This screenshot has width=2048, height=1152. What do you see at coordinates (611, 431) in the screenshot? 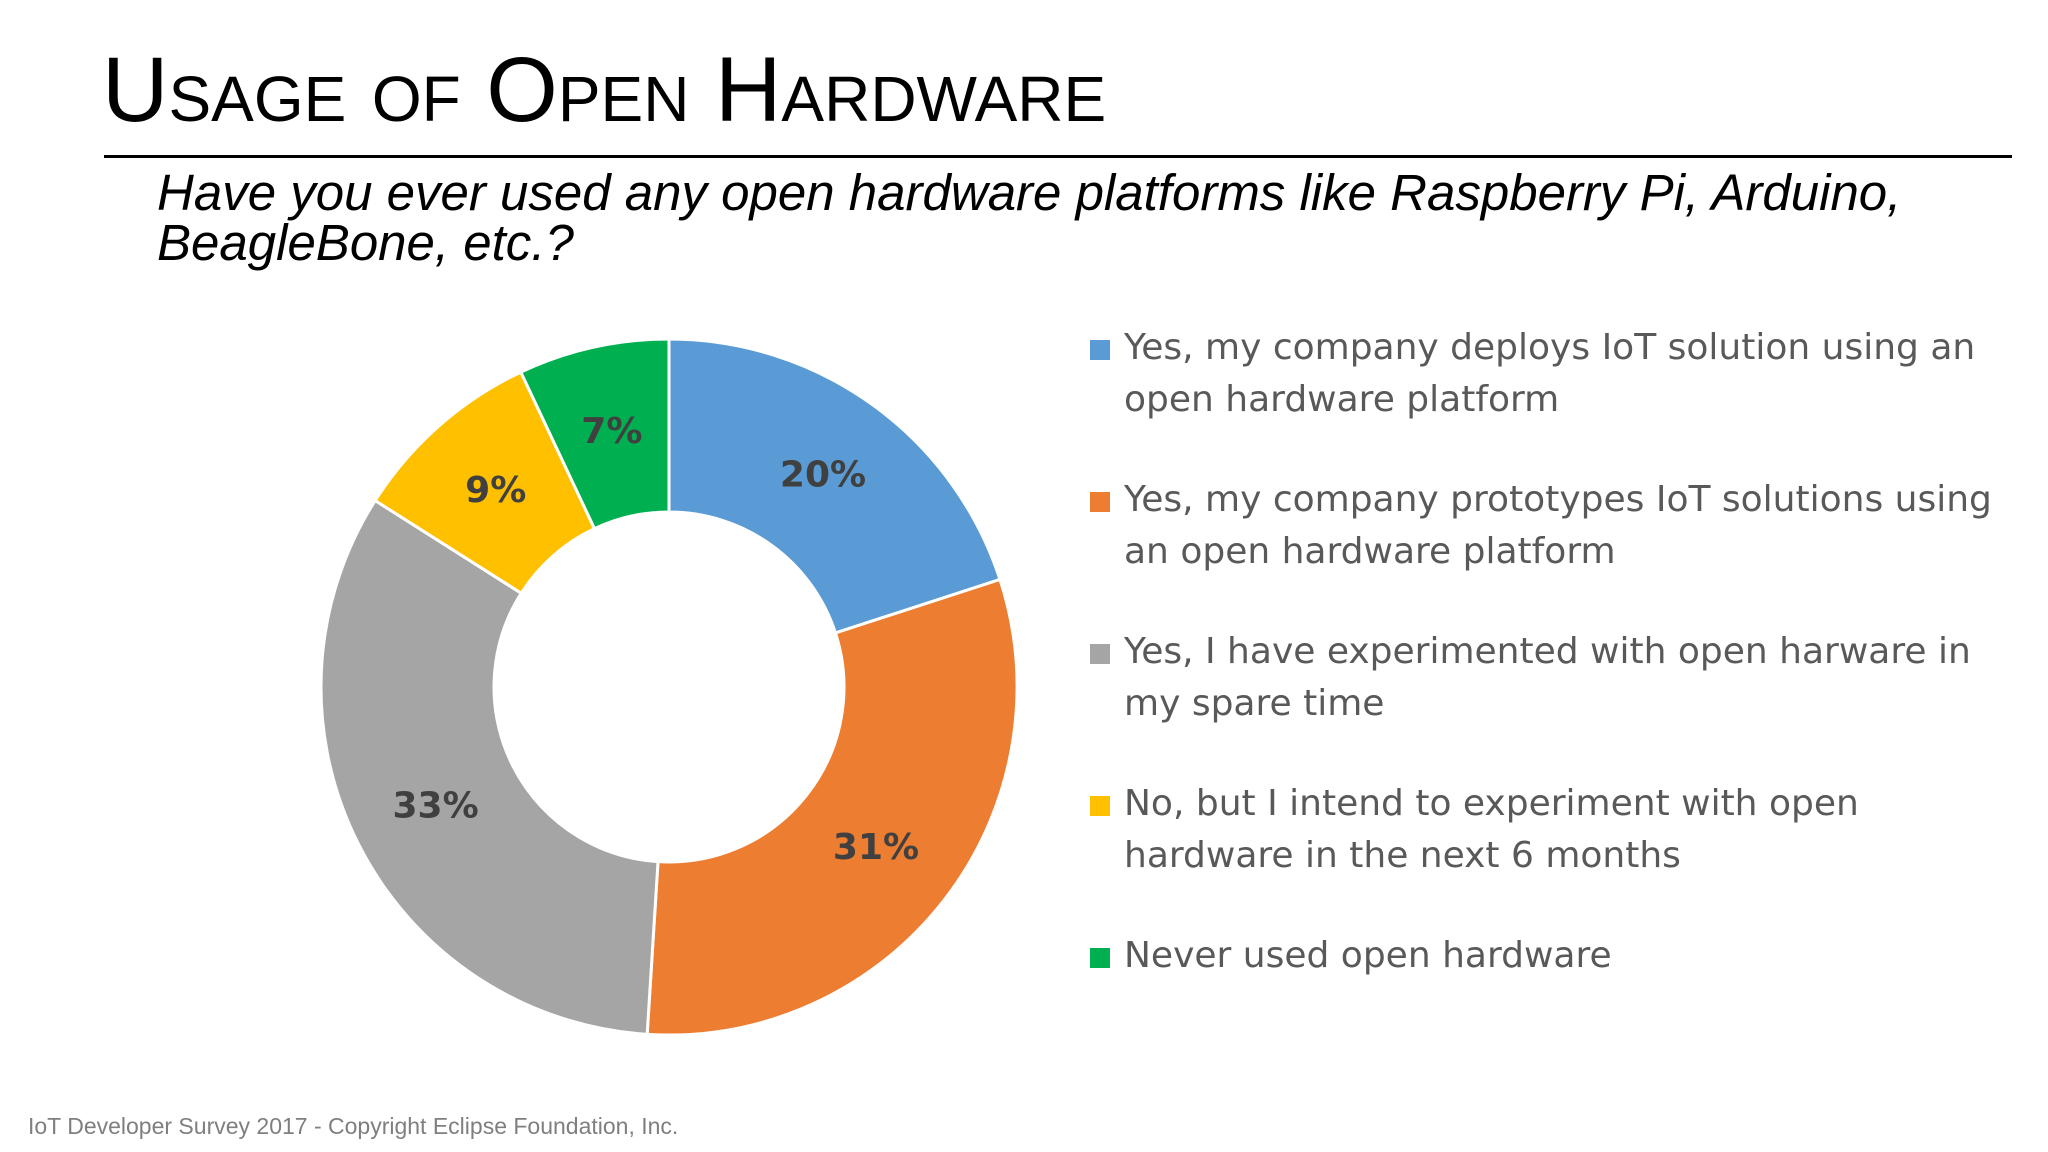
I see `slice-data-label-5: 7%` at bounding box center [611, 431].